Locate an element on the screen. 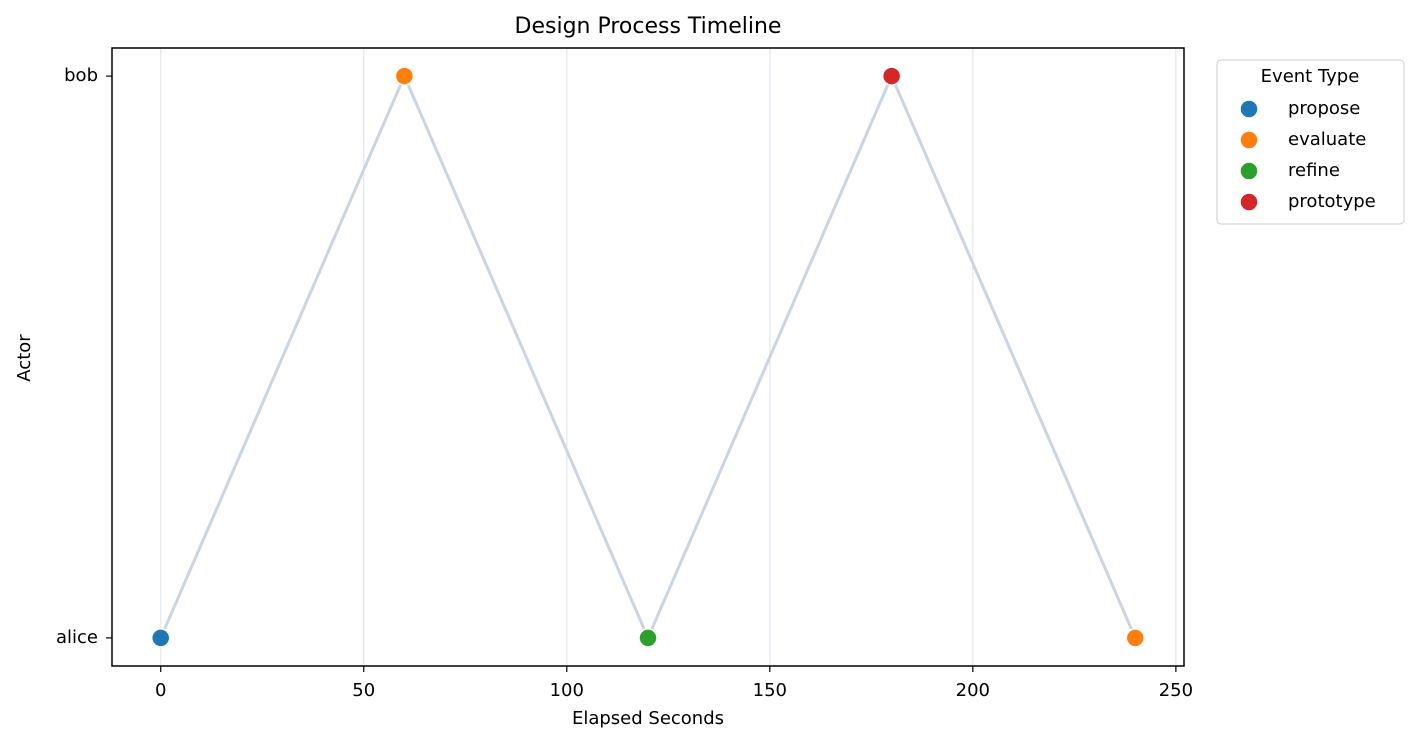  x-tick-label: 100 is located at coordinates (567, 690).